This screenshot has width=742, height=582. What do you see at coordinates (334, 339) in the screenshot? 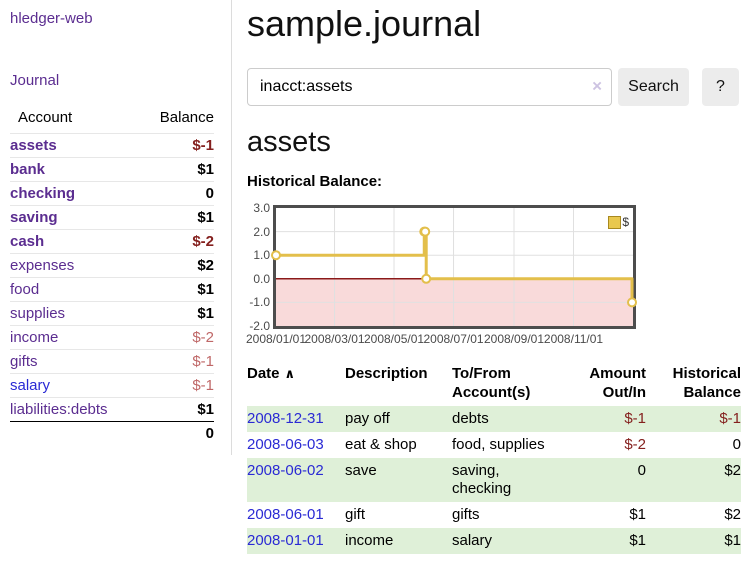
I see `x-tick-label: 2008/03/01` at bounding box center [334, 339].